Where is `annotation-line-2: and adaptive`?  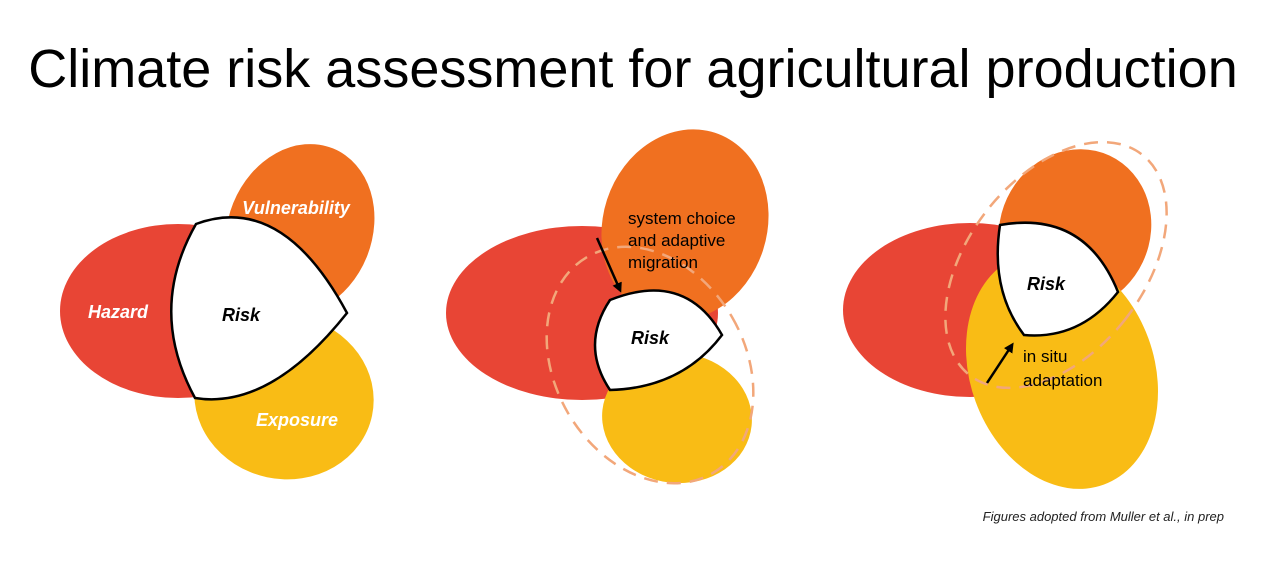
annotation-line-2: and adaptive is located at coordinates (676, 240).